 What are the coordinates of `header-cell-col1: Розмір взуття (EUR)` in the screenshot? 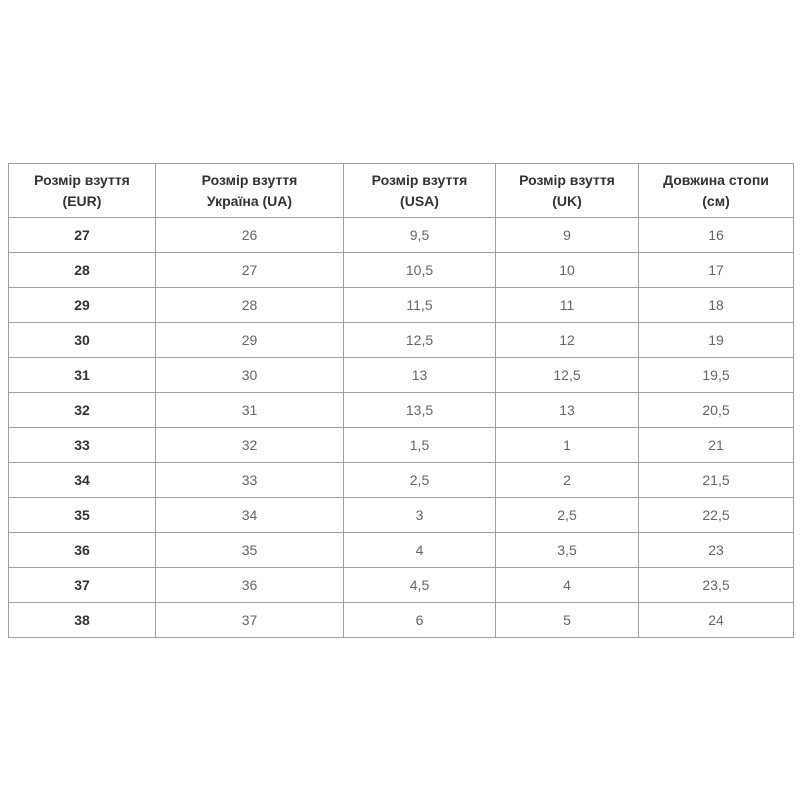 It's located at (82, 190).